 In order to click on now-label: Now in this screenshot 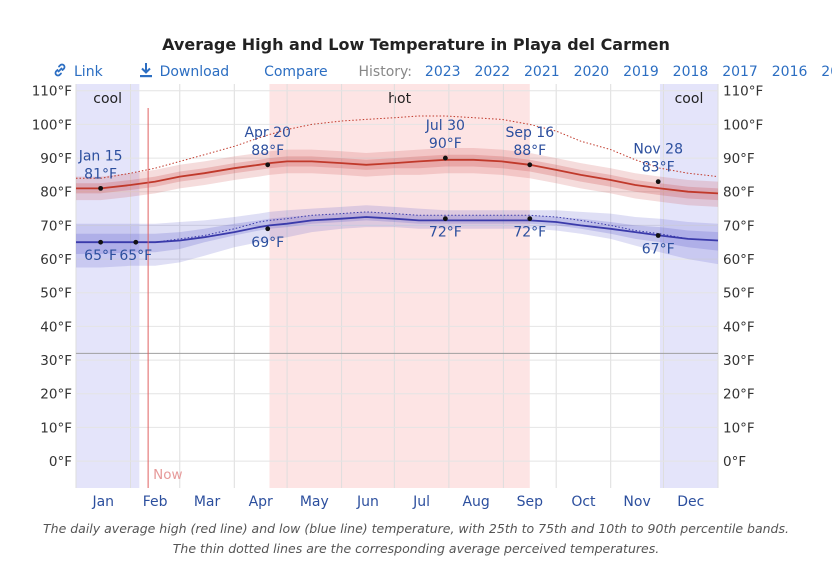, I will do `click(167, 475)`.